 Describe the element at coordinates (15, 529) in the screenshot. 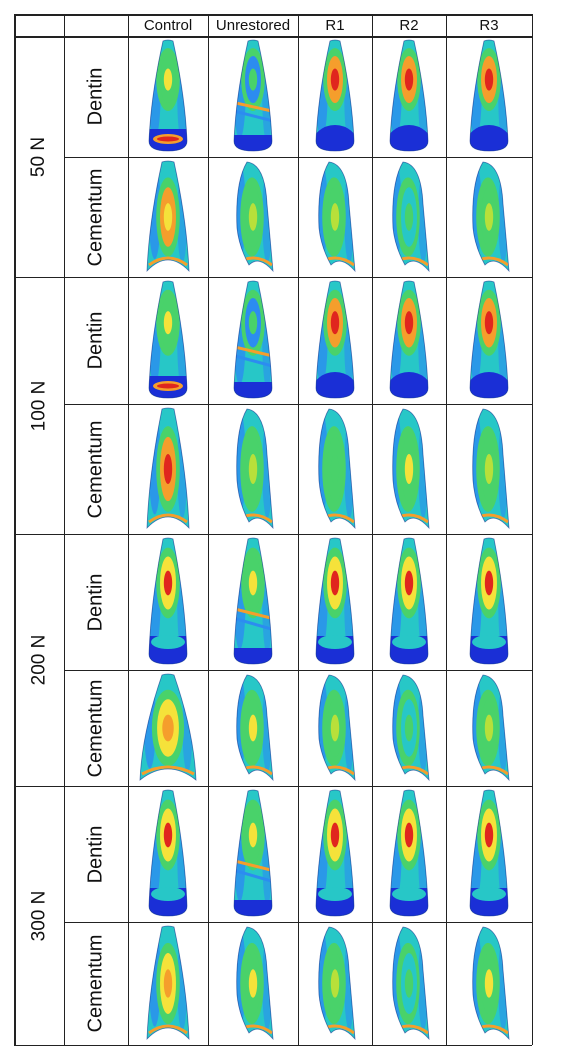

I see `table-left-border` at that location.